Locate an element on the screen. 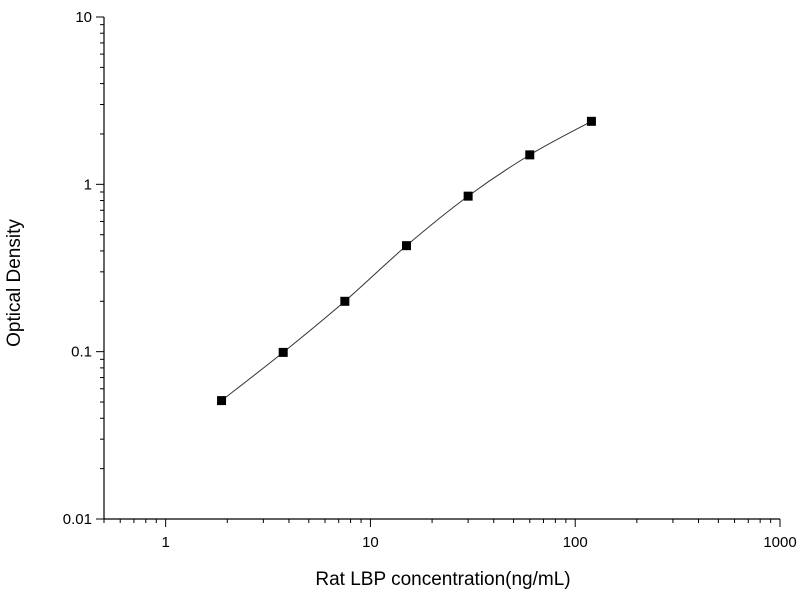 The image size is (800, 600). y-axis-title: Optical Density is located at coordinates (14, 283).